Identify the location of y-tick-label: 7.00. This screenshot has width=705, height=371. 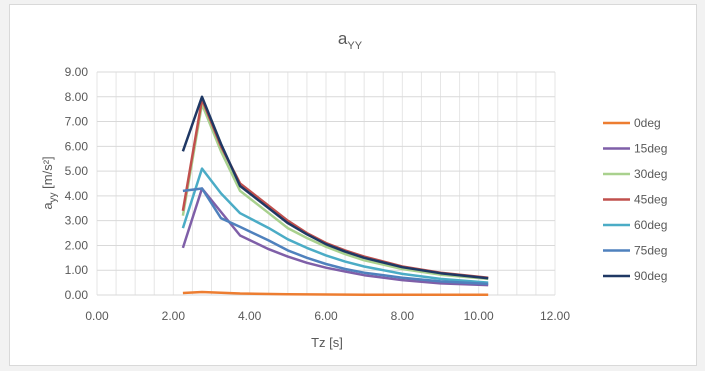
(77, 122).